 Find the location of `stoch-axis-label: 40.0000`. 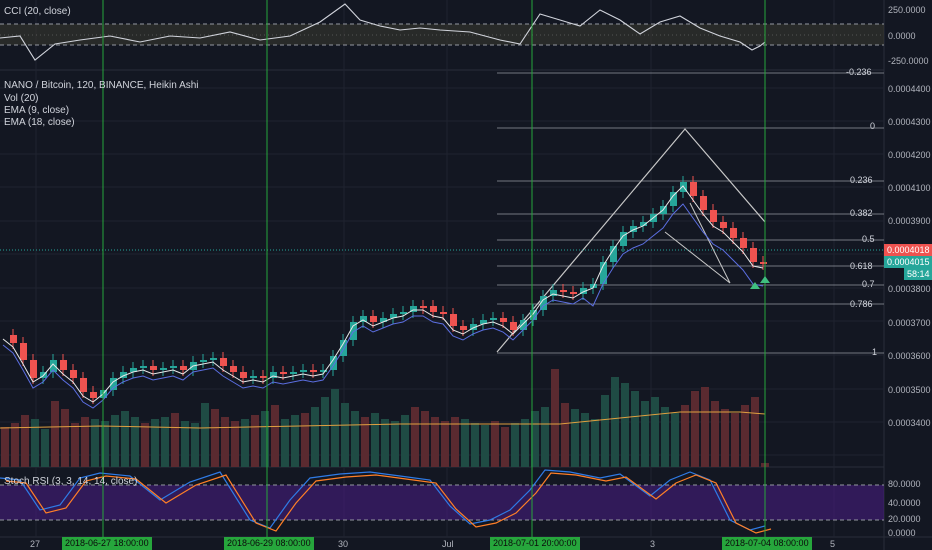

stoch-axis-label: 40.0000 is located at coordinates (904, 503).